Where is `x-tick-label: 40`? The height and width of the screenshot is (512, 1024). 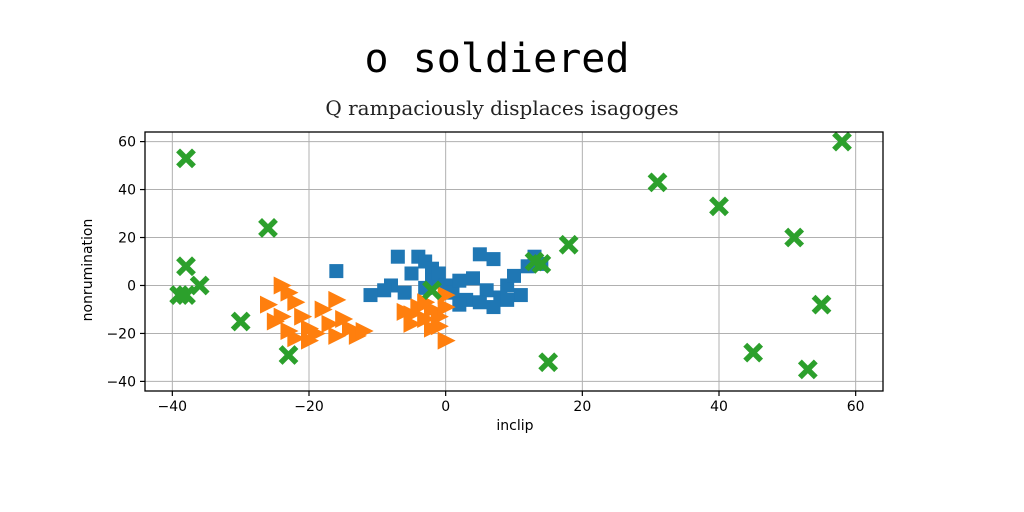 x-tick-label: 40 is located at coordinates (719, 407).